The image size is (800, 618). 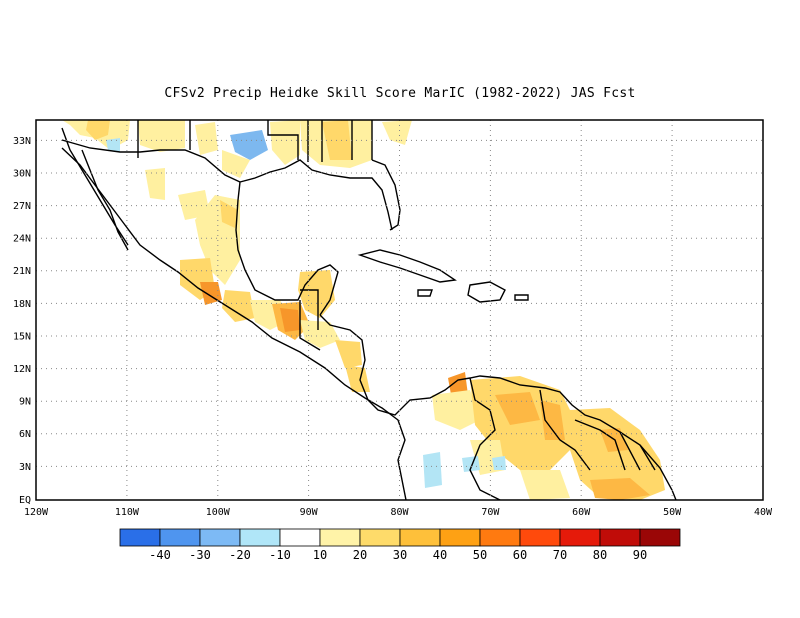 I want to click on colorbar-label: 30, so click(x=400, y=555).